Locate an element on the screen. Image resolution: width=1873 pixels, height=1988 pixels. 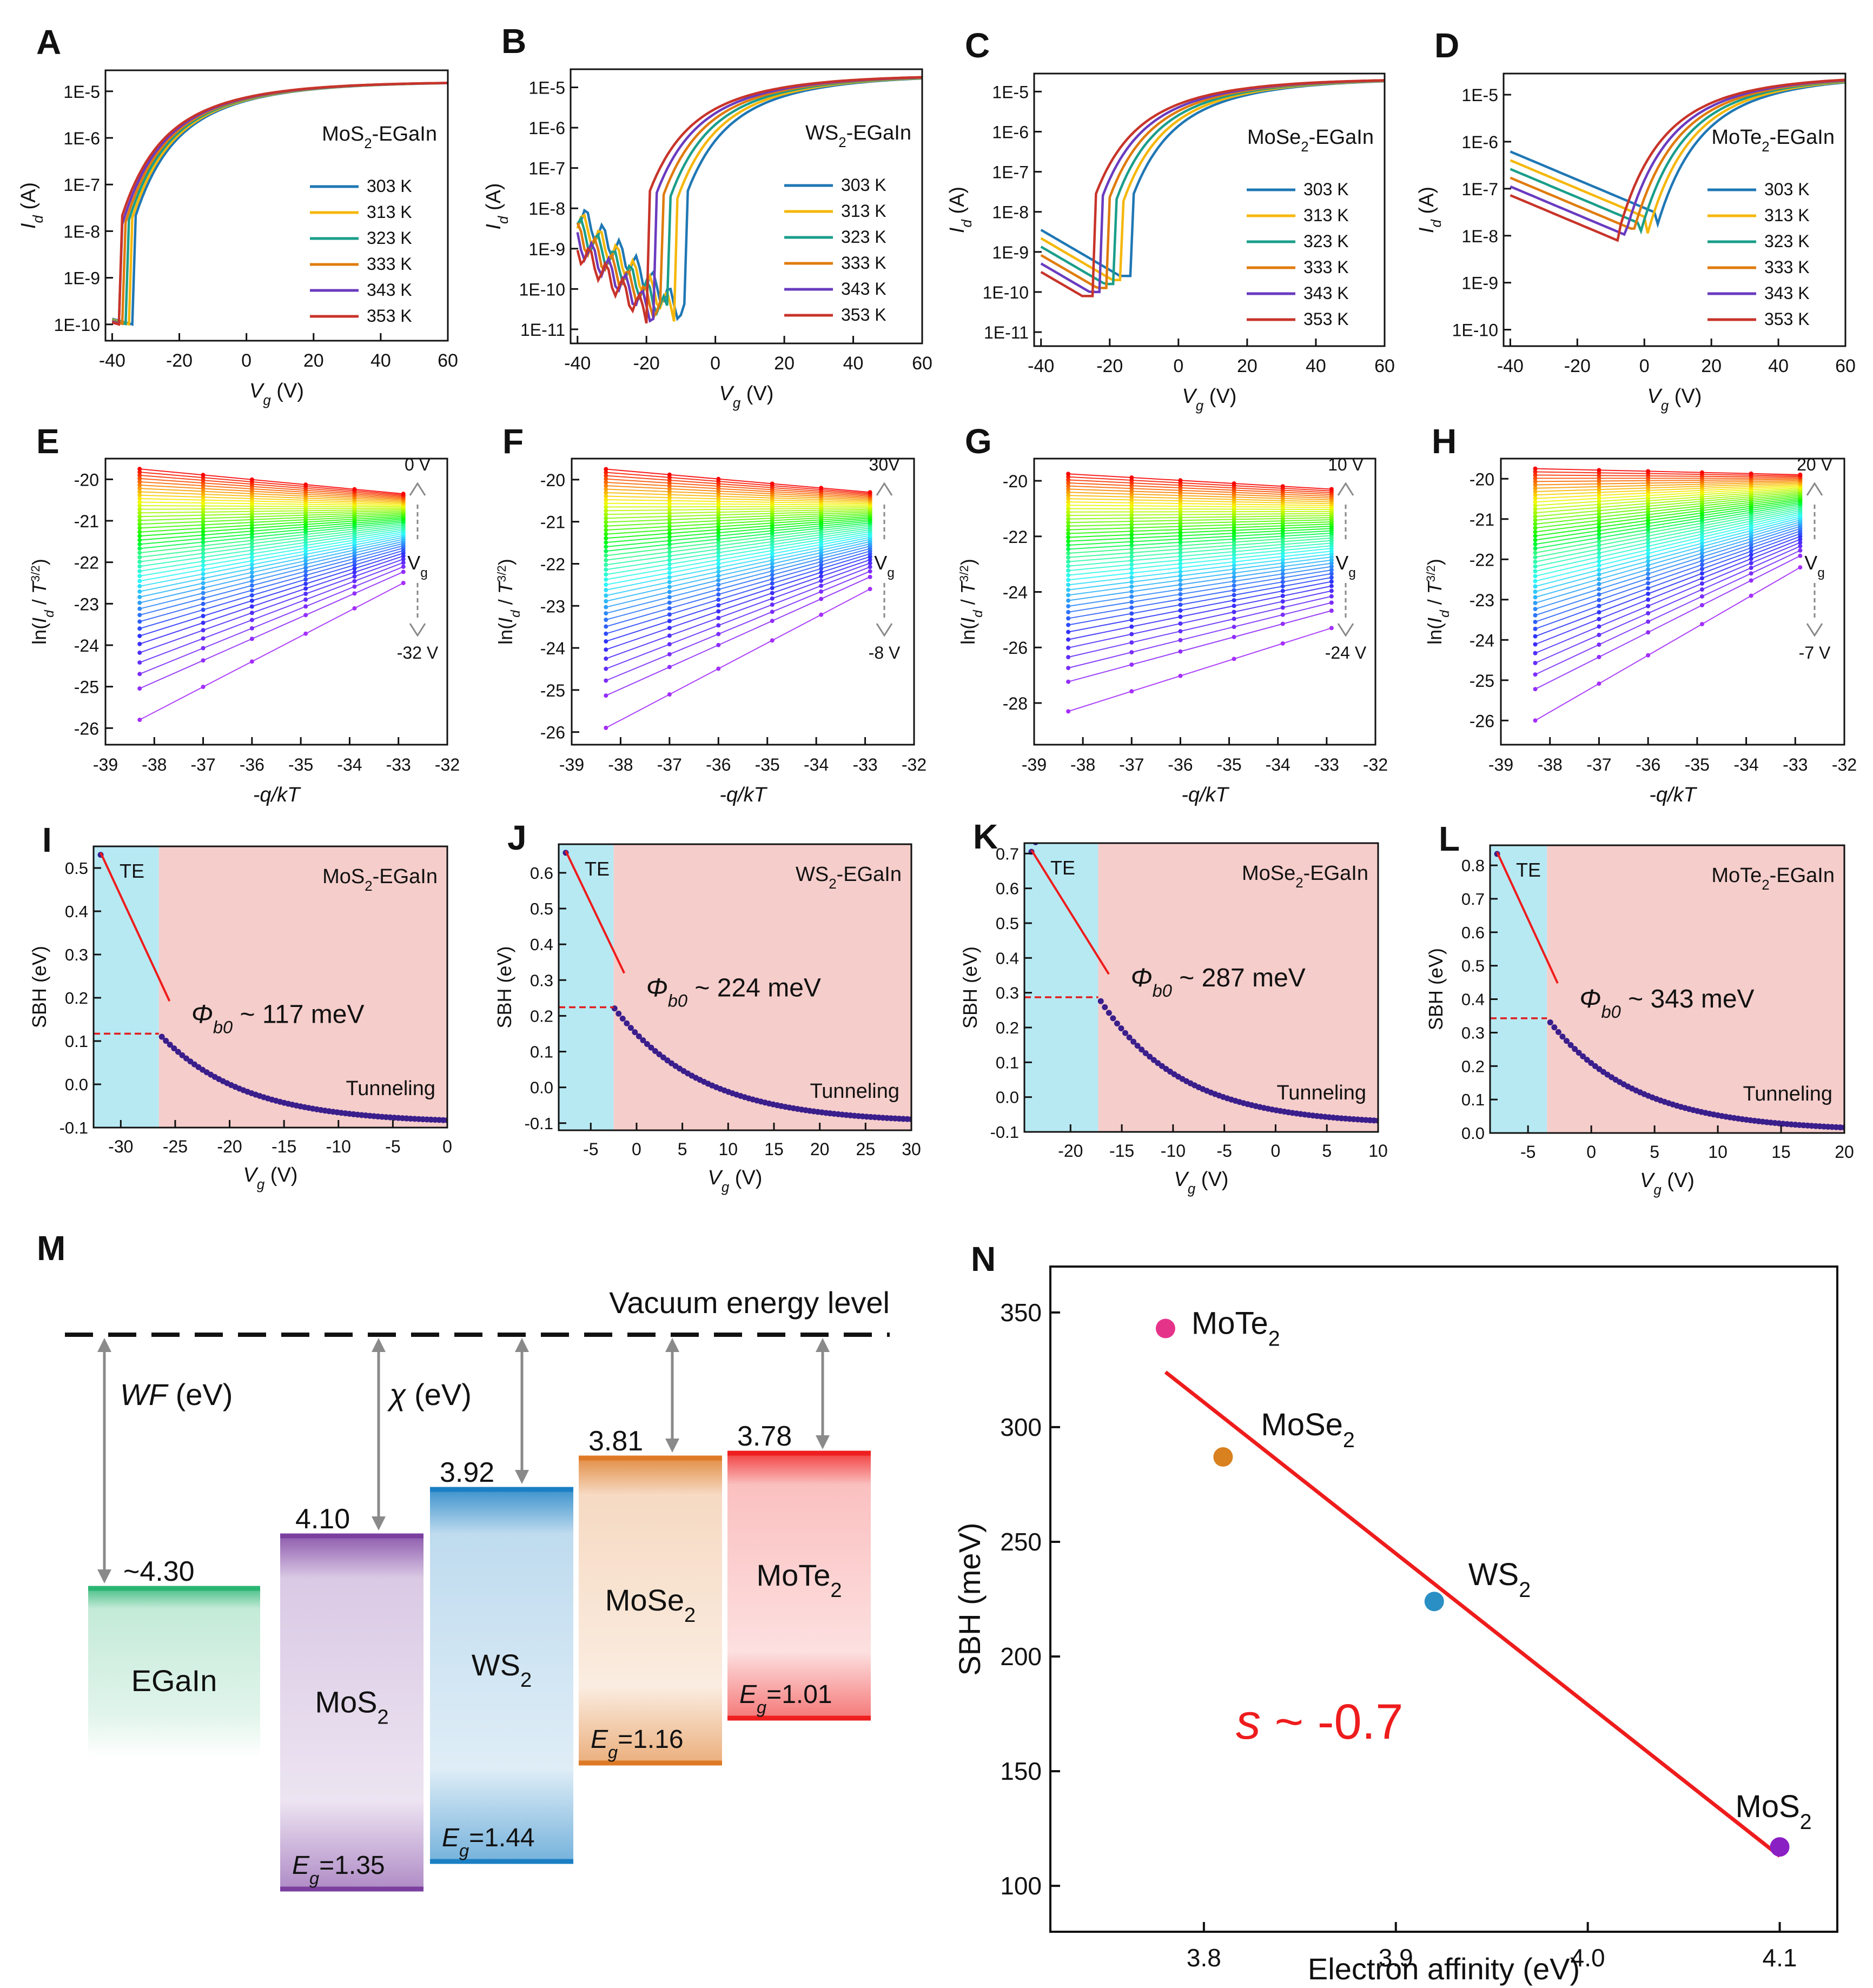
x-tick-label: 30 is located at coordinates (911, 1149).